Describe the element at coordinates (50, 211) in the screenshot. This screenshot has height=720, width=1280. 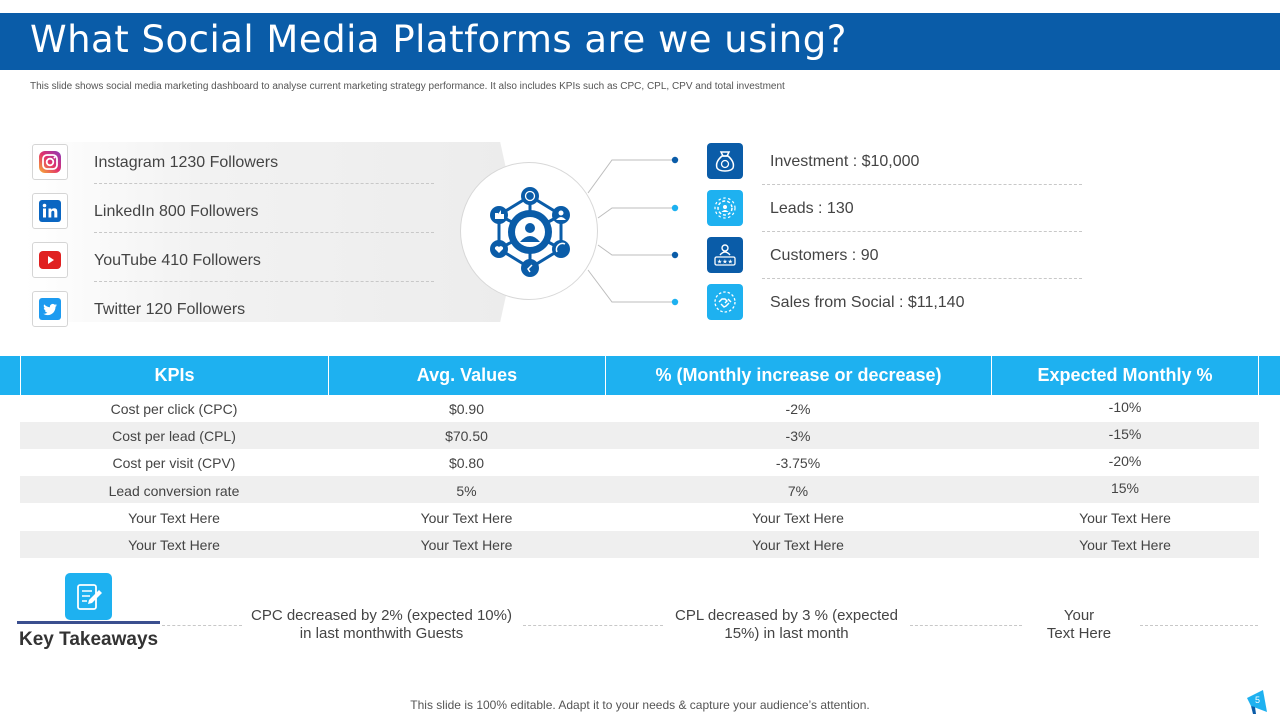
I see `linkedin-icon` at that location.